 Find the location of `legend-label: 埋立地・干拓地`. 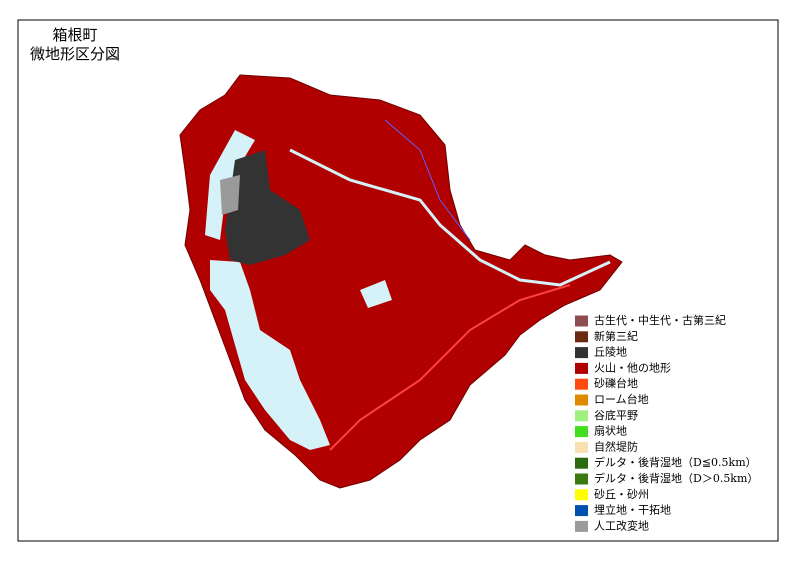

legend-label: 埋立地・干拓地 is located at coordinates (632, 510).